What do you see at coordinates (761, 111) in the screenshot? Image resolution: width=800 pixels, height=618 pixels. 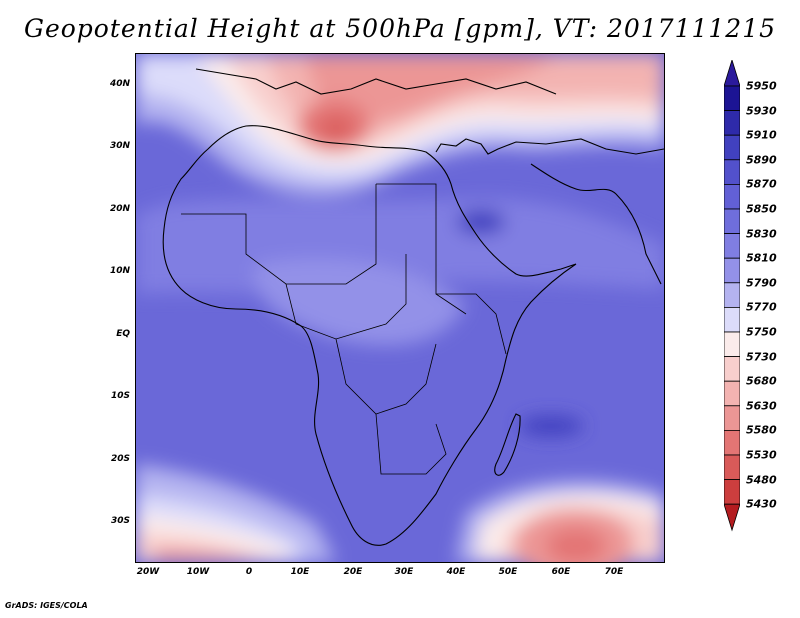 I see `colorbar-level-label: 5930` at bounding box center [761, 111].